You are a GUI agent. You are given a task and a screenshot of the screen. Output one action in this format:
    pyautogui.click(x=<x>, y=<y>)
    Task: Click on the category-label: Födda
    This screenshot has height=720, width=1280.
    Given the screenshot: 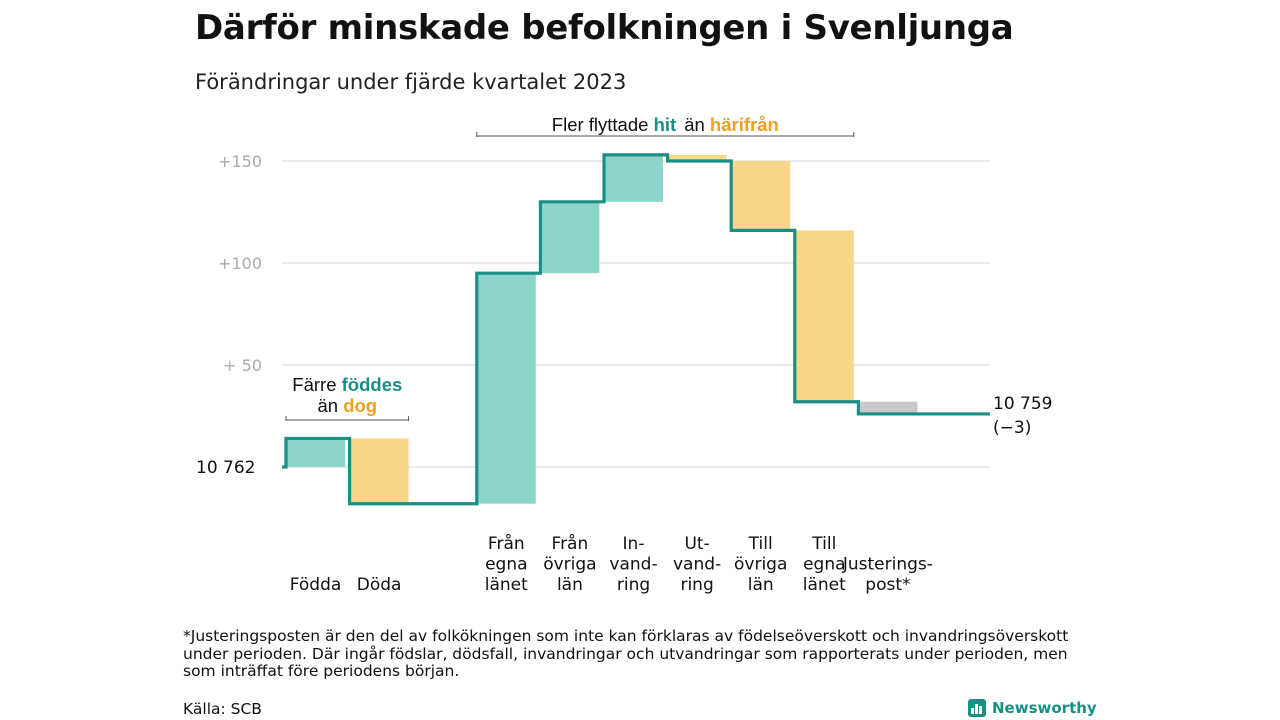 What is the action you would take?
    pyautogui.click(x=316, y=585)
    